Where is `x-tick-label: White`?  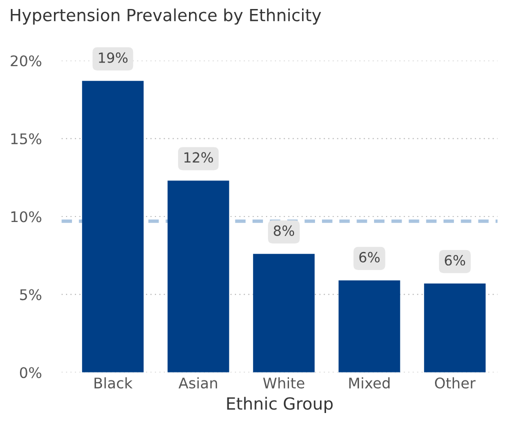
x-tick-label: White is located at coordinates (283, 383).